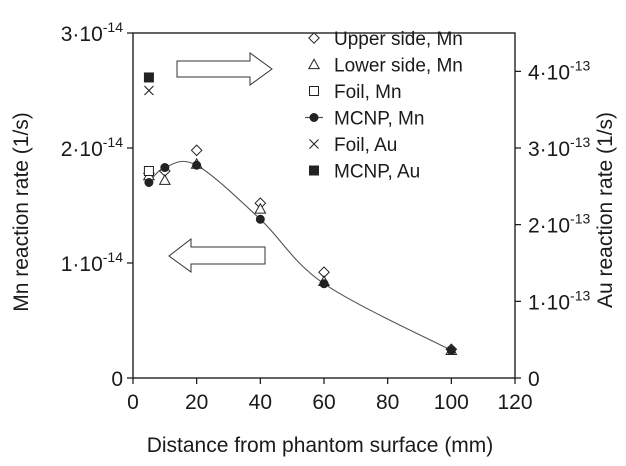  Describe the element at coordinates (117, 379) in the screenshot. I see `left-tick-label: 0` at that location.